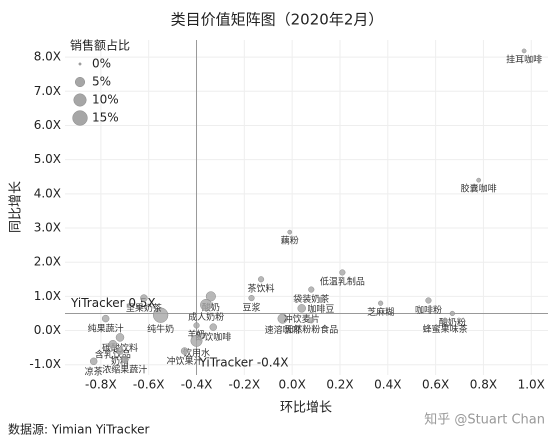 This screenshot has width=554, height=443. Describe the element at coordinates (149, 385) in the screenshot. I see `x-tick-label: -0.6X` at that location.